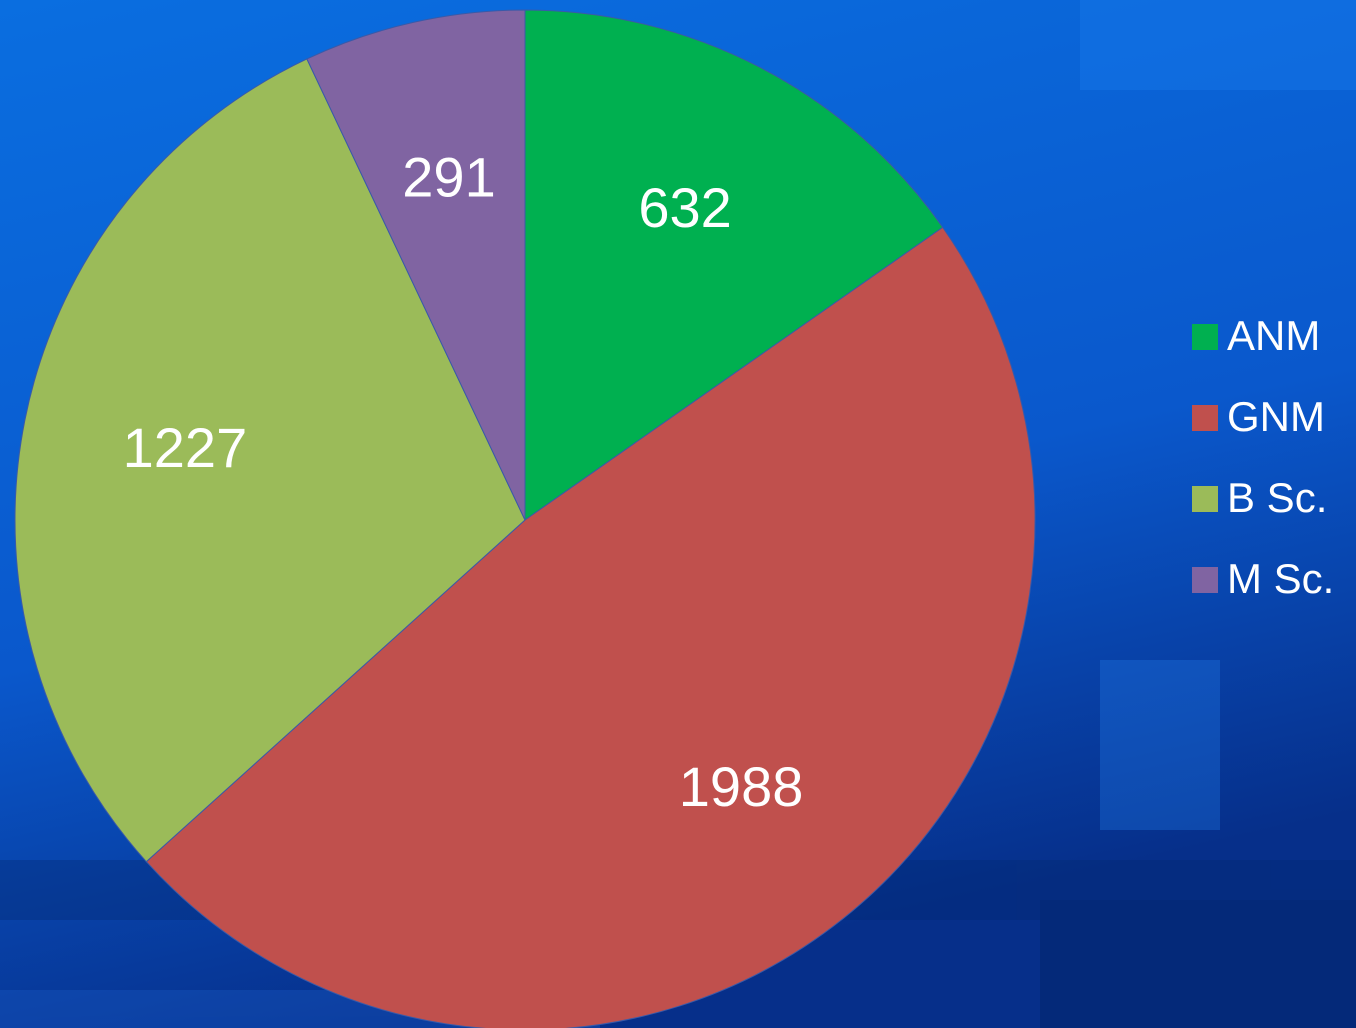 The height and width of the screenshot is (1028, 1356). Describe the element at coordinates (448, 176) in the screenshot. I see `slice-label: 291` at that location.